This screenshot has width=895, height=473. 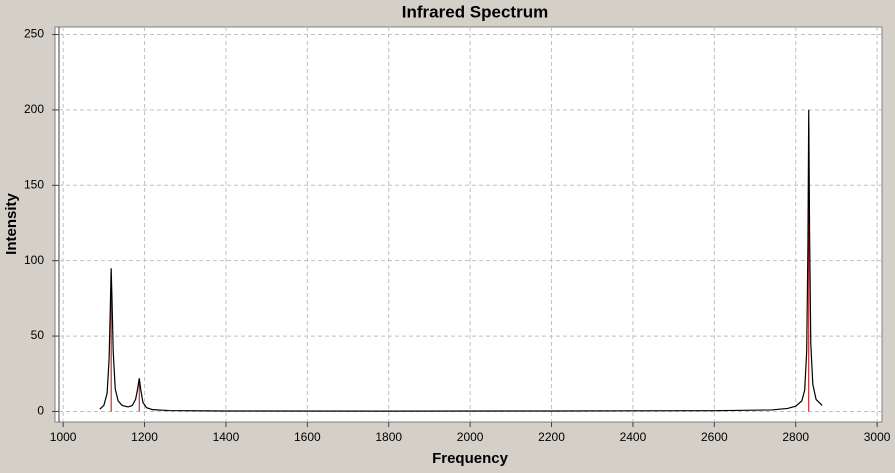 I want to click on x-tick-label: 2400, so click(x=633, y=437).